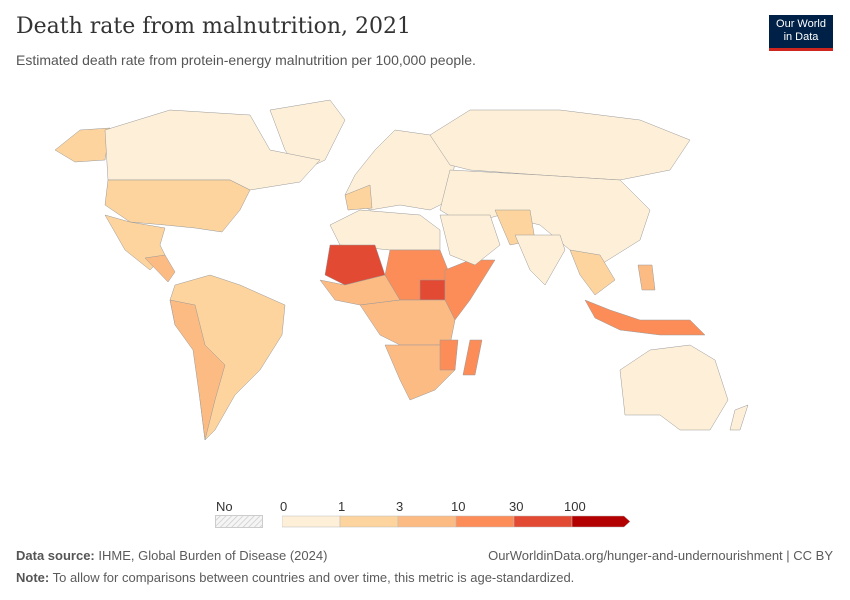  I want to click on legend-no-data-swatch, so click(239, 521).